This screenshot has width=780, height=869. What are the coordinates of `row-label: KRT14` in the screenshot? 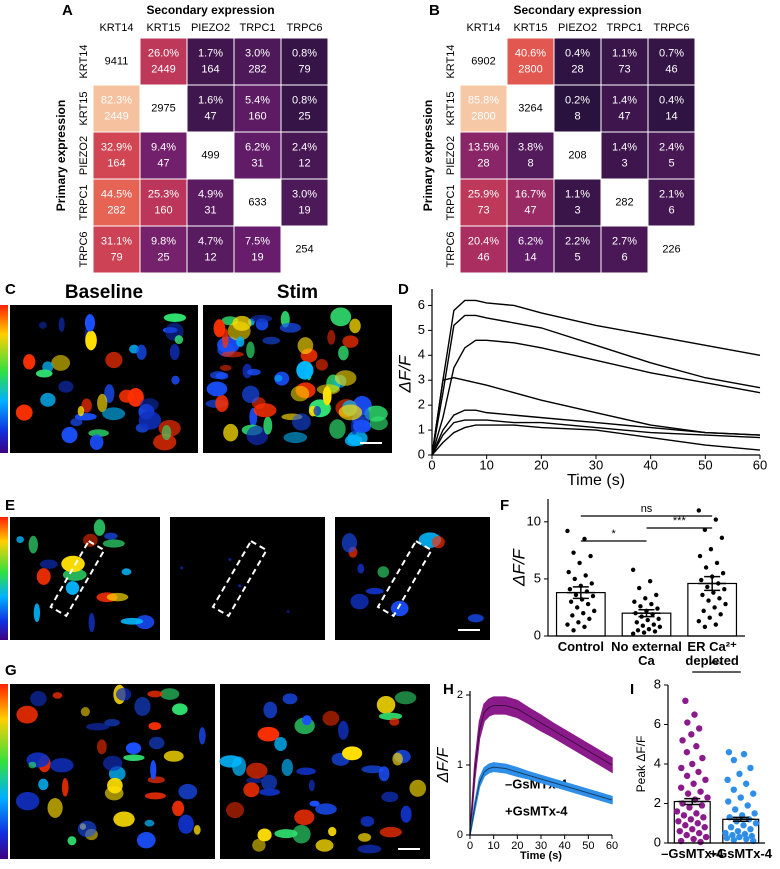 It's located at (84, 61).